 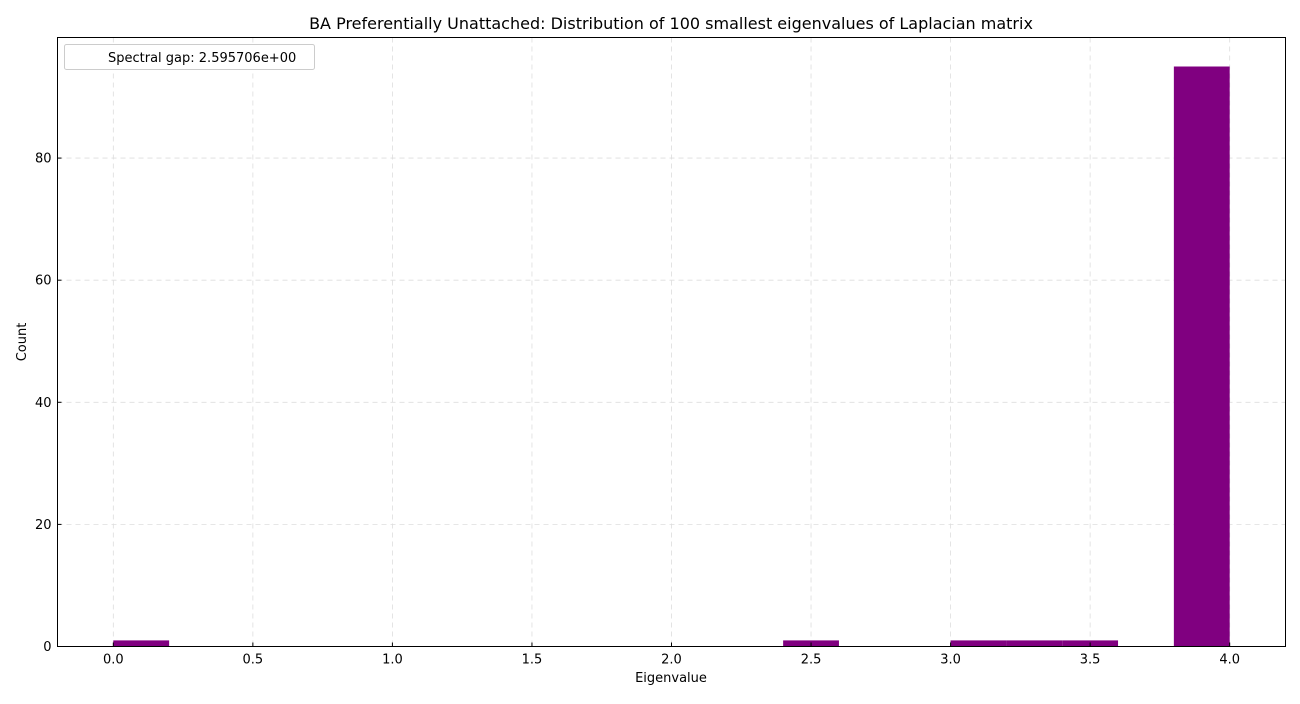 I want to click on y-tick-label: 60, so click(x=43, y=281).